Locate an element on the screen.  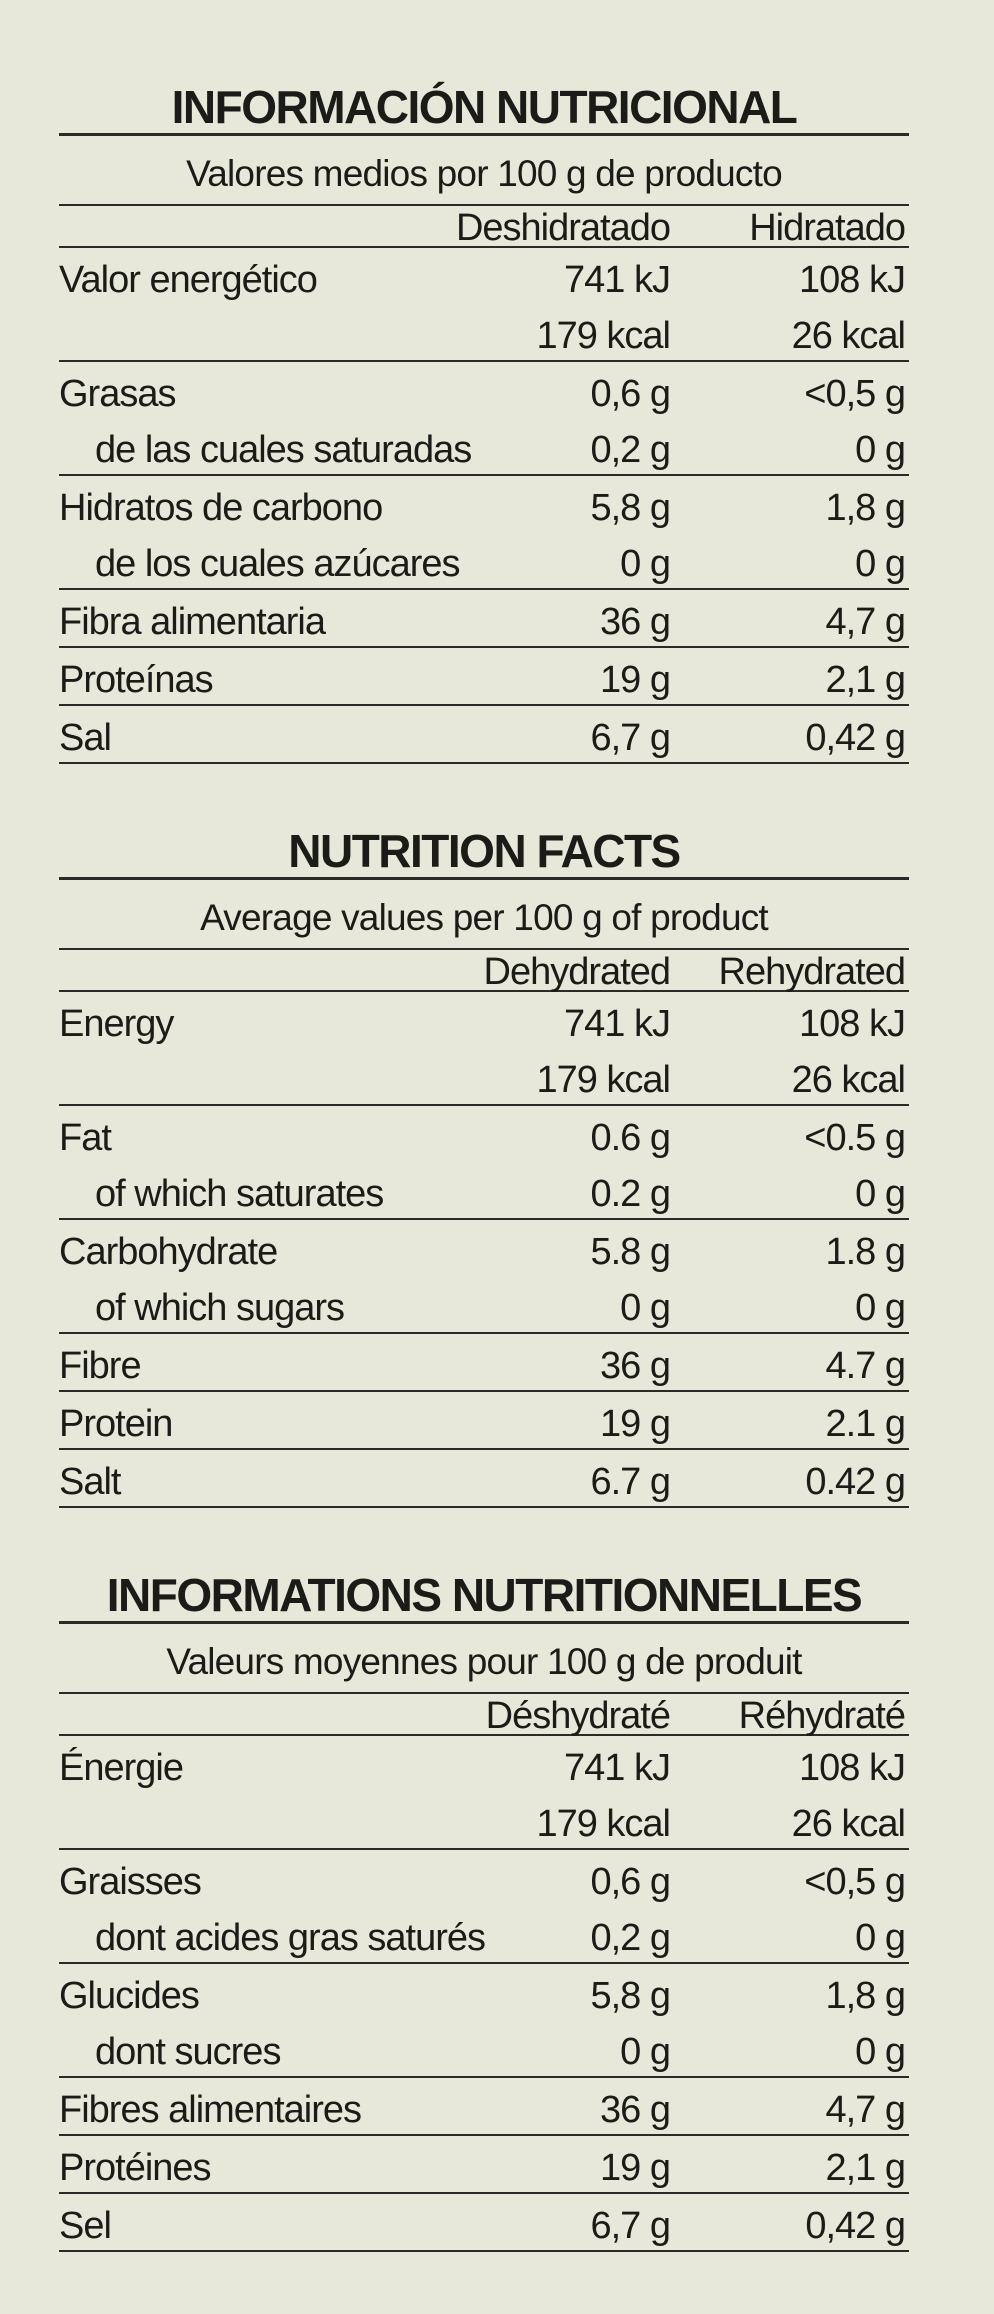
nutrient-label: Hidratos de carbono is located at coordinates (221, 508).